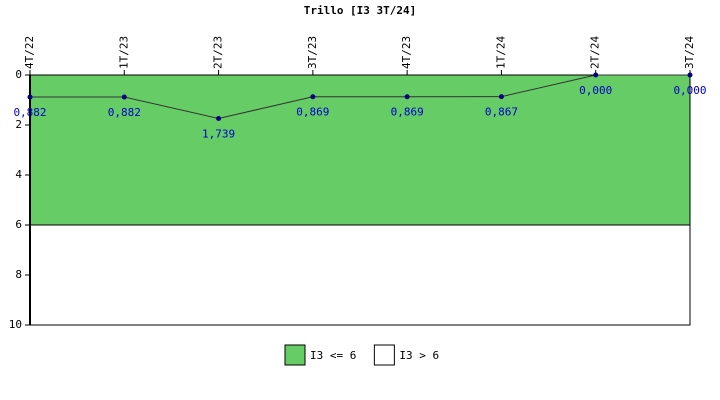 The width and height of the screenshot is (720, 400). I want to click on x-tick-label: 3T/24, so click(689, 52).